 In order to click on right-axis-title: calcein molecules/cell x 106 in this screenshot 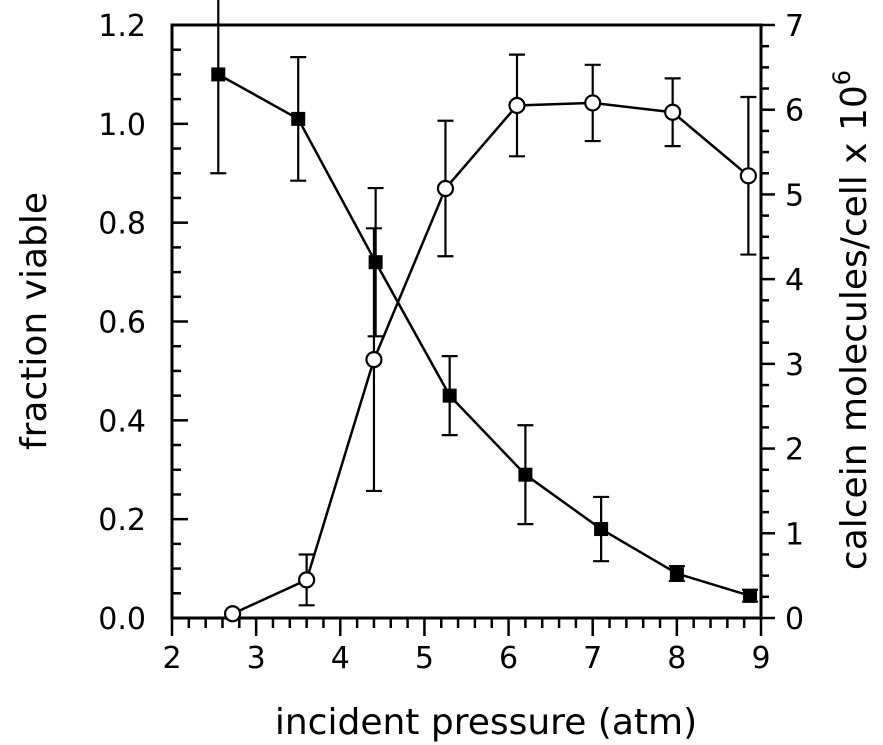, I will do `click(851, 320)`.